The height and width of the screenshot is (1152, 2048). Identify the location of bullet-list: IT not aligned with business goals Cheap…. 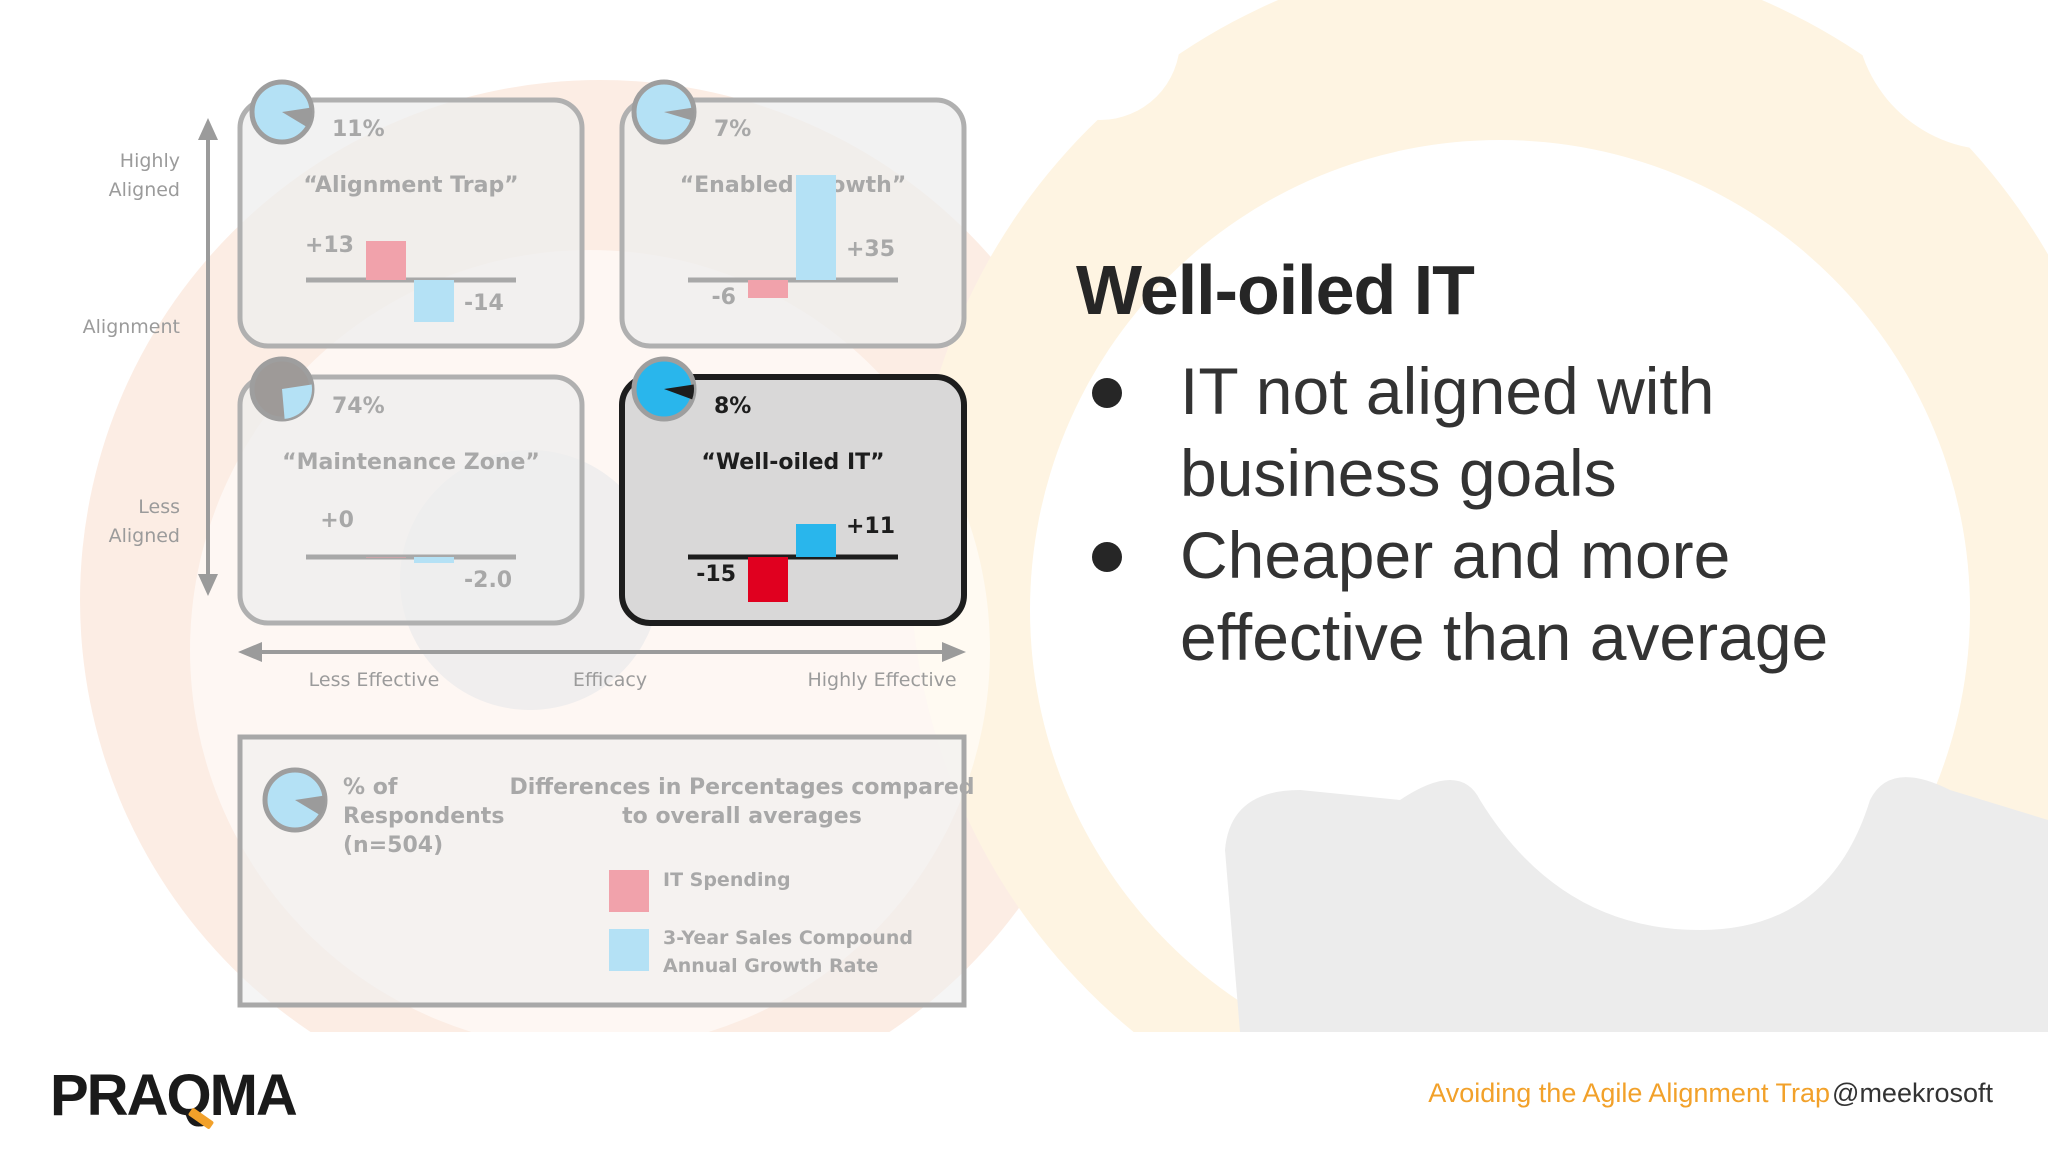
(1542, 514).